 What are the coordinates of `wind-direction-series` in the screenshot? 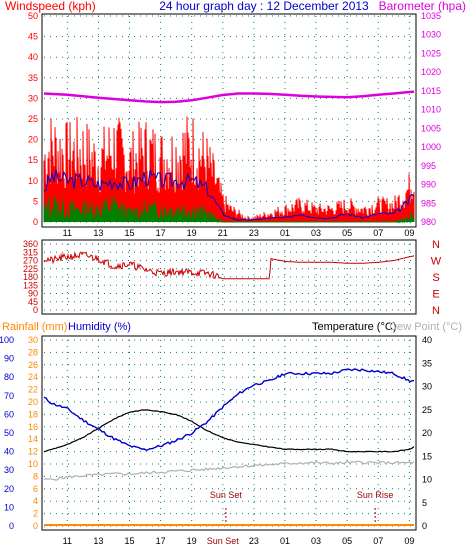 It's located at (229, 265).